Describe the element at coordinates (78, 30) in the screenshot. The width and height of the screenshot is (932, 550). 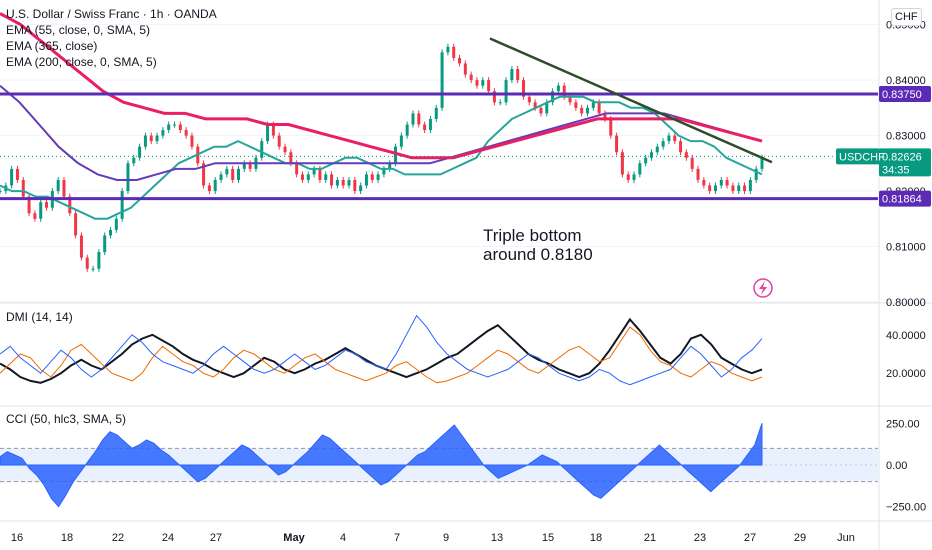
I see `indicator-ema55-label: EMA (55, close, 0, SMA, 5)` at that location.